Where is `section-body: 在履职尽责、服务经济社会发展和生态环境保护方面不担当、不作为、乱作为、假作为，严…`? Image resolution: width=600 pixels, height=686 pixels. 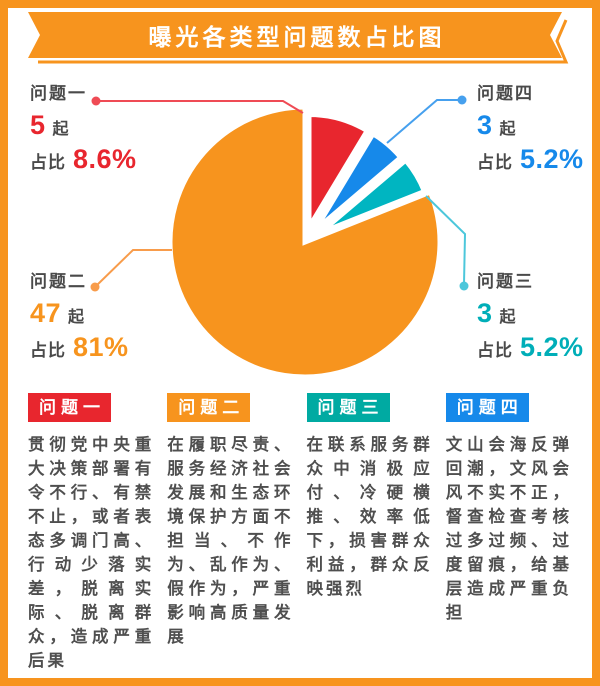 section-body: 在履职尽责、服务经济社会发展和生态环境保护方面不担当、不作为、乱作为、假作为，严… is located at coordinates (230, 541).